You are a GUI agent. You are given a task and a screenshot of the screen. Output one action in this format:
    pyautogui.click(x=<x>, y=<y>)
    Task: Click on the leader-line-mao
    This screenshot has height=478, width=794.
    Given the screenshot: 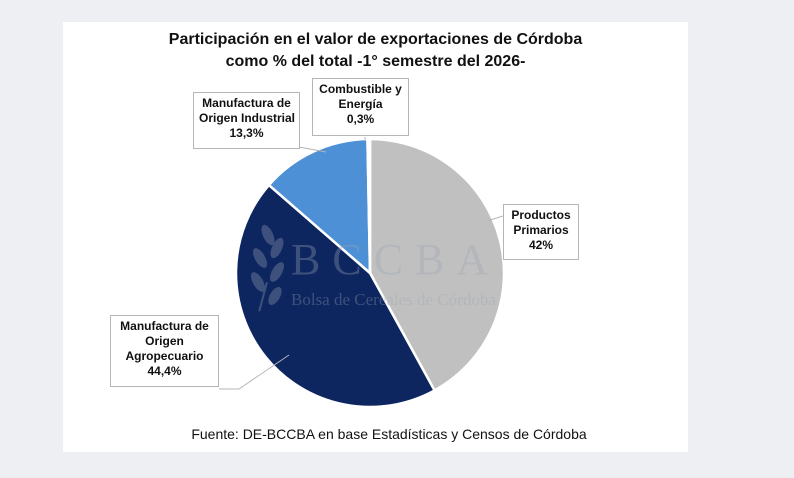 What is the action you would take?
    pyautogui.click(x=254, y=372)
    